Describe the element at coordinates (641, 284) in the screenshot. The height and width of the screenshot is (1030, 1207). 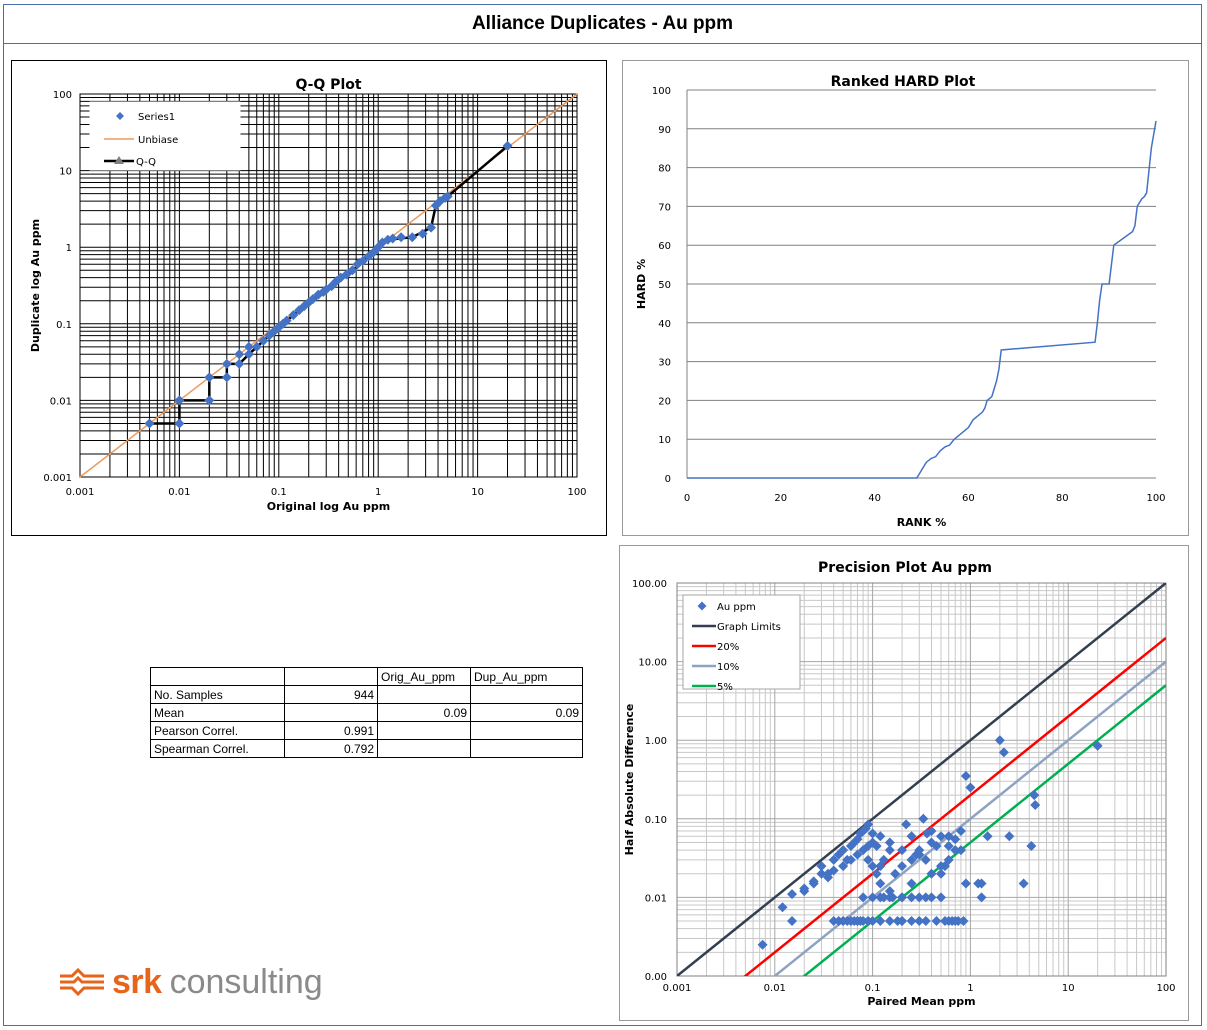
I see `y-axis-label: HARD %` at that location.